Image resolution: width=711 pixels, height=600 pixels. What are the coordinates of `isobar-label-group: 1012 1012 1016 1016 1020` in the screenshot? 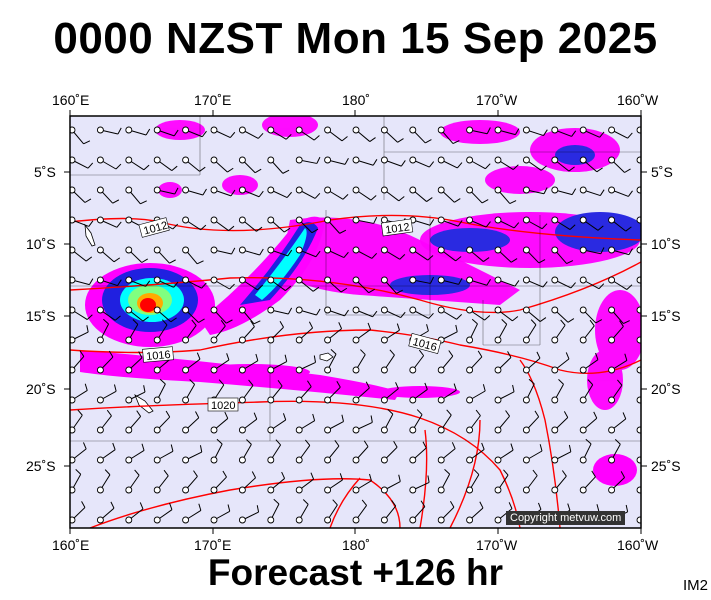 It's located at (290, 314).